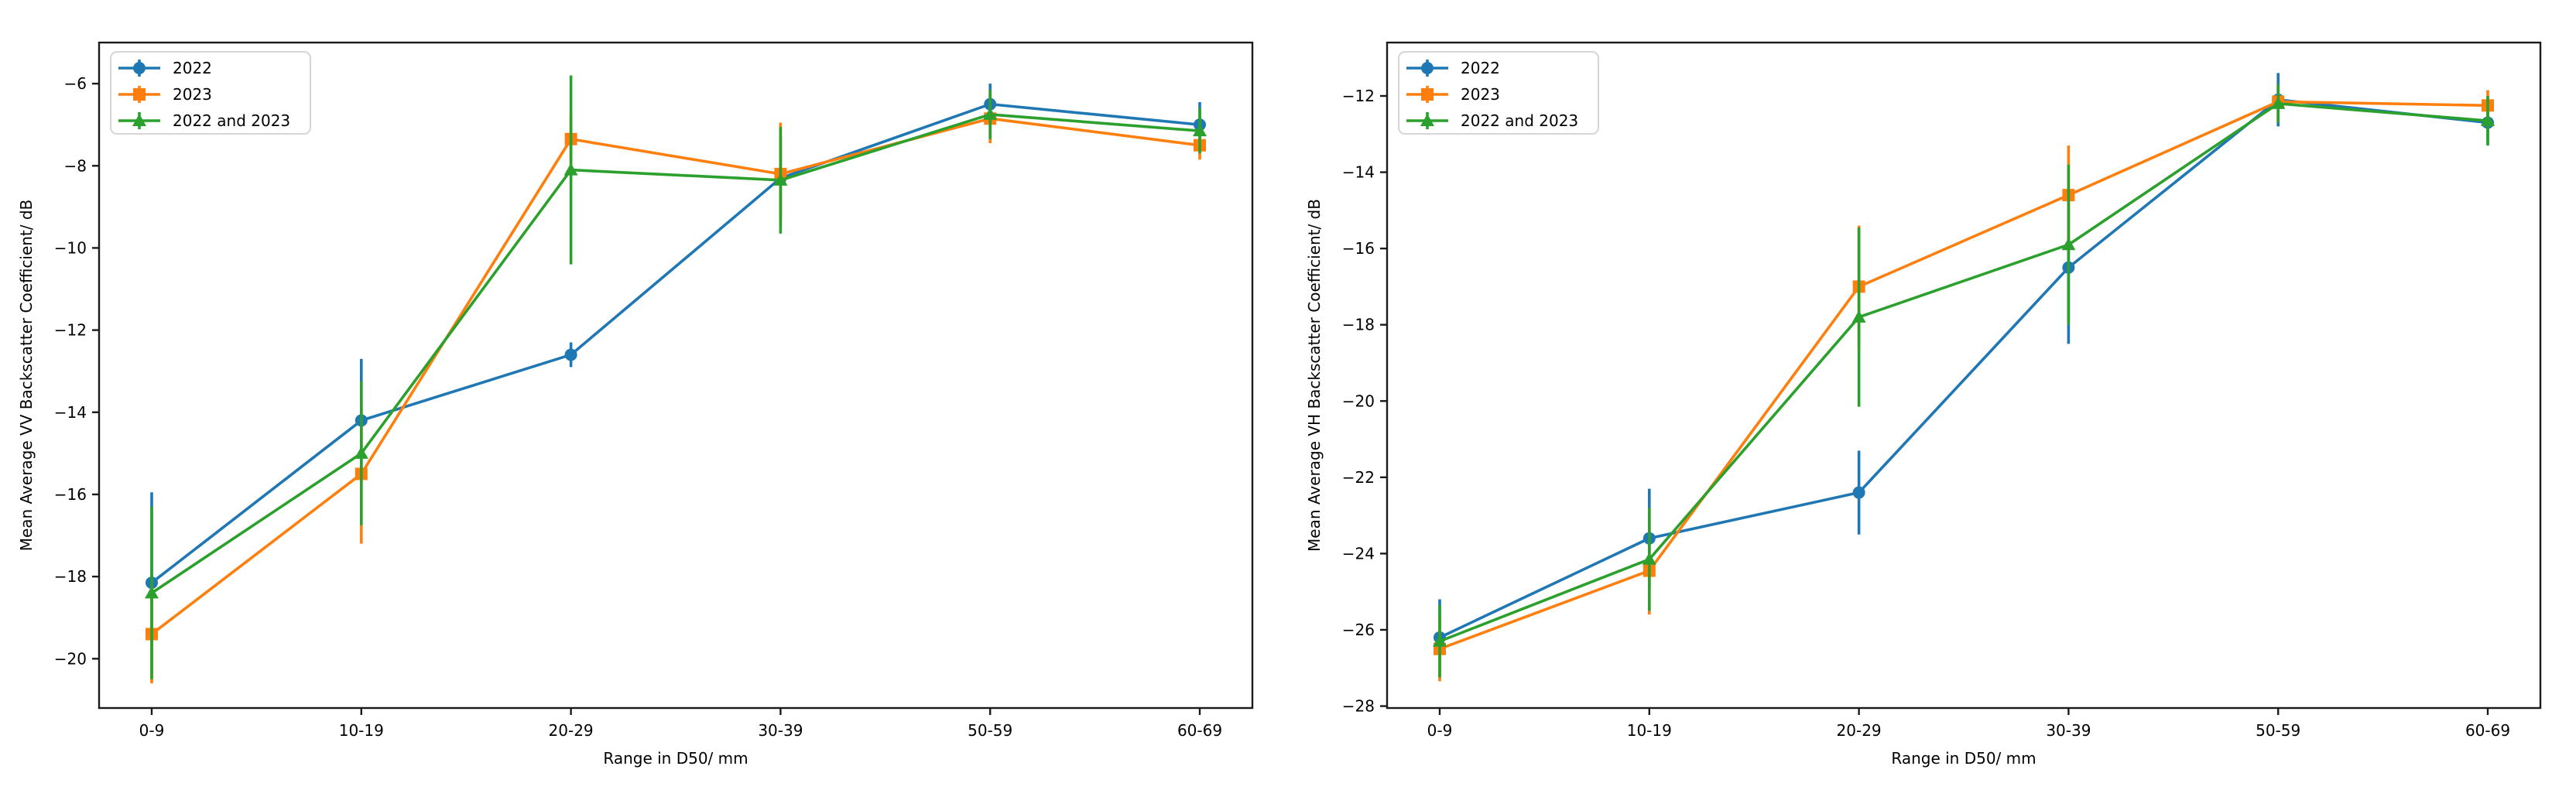  Describe the element at coordinates (1358, 630) in the screenshot. I see `y-tick-label: −26` at that location.